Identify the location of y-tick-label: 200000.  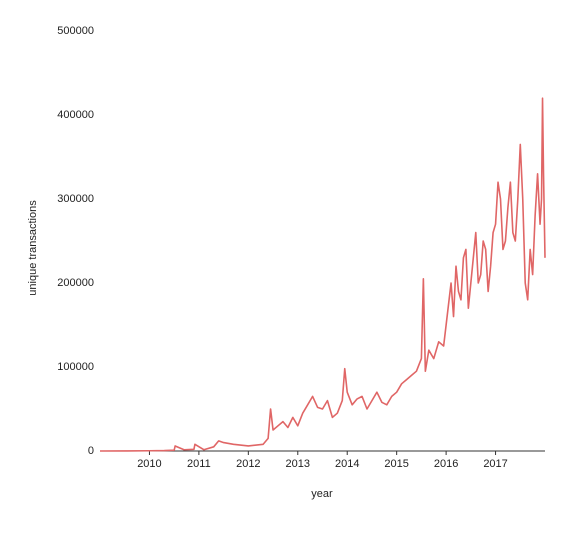
(75, 283).